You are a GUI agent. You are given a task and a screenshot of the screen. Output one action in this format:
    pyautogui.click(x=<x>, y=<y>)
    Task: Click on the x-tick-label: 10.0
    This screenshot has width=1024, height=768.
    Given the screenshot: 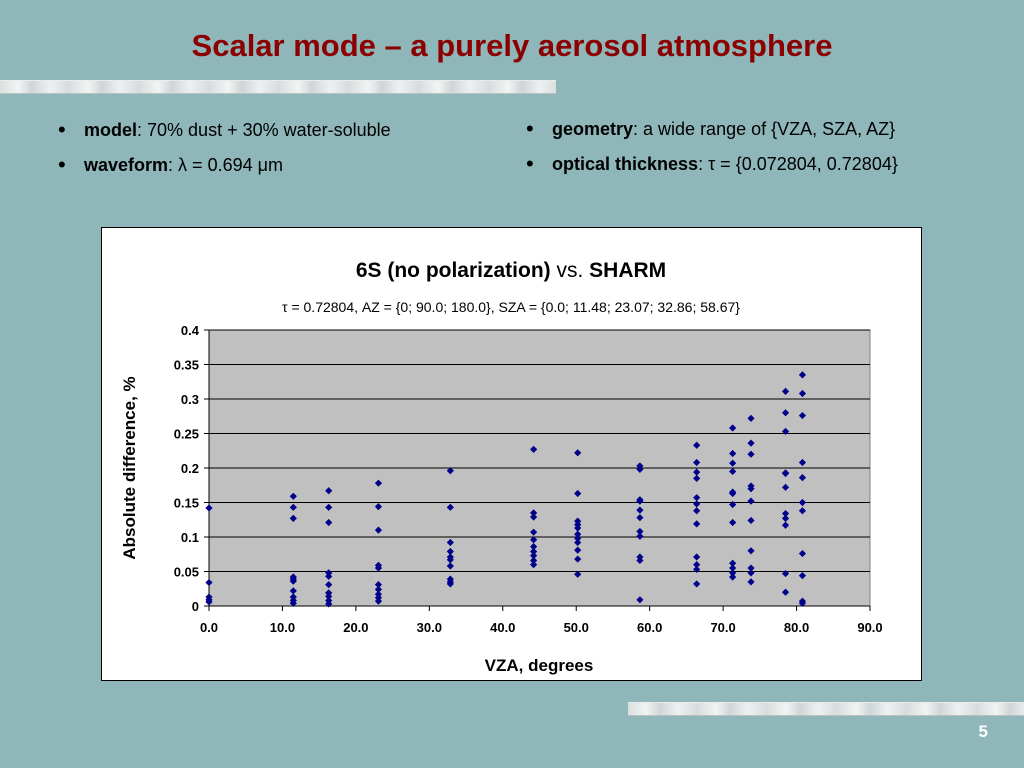 What is the action you would take?
    pyautogui.click(x=282, y=627)
    